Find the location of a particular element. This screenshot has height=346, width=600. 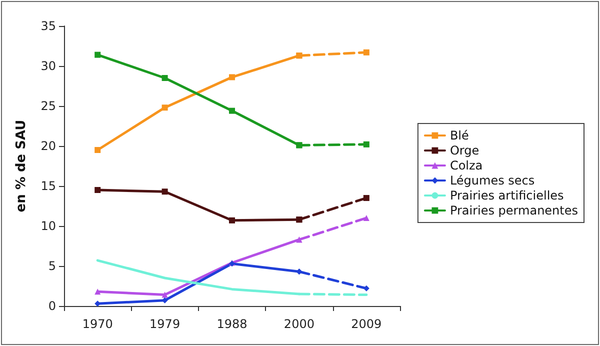

y-tick-label: 5 is located at coordinates (52, 266).